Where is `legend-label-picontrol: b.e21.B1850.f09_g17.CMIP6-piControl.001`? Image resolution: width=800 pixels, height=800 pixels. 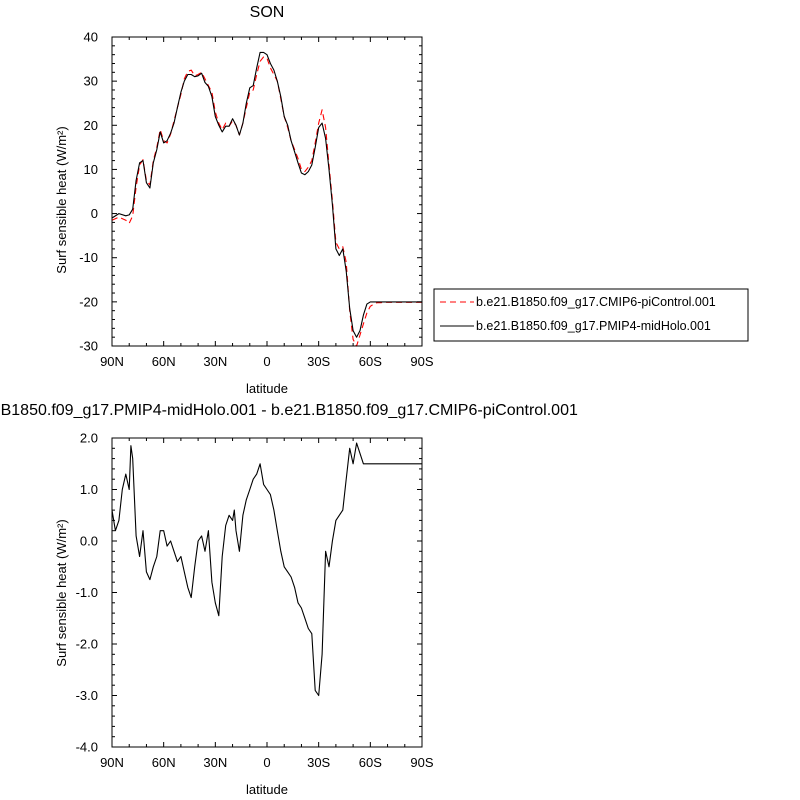 legend-label-picontrol: b.e21.B1850.f09_g17.CMIP6-piControl.001 is located at coordinates (596, 302).